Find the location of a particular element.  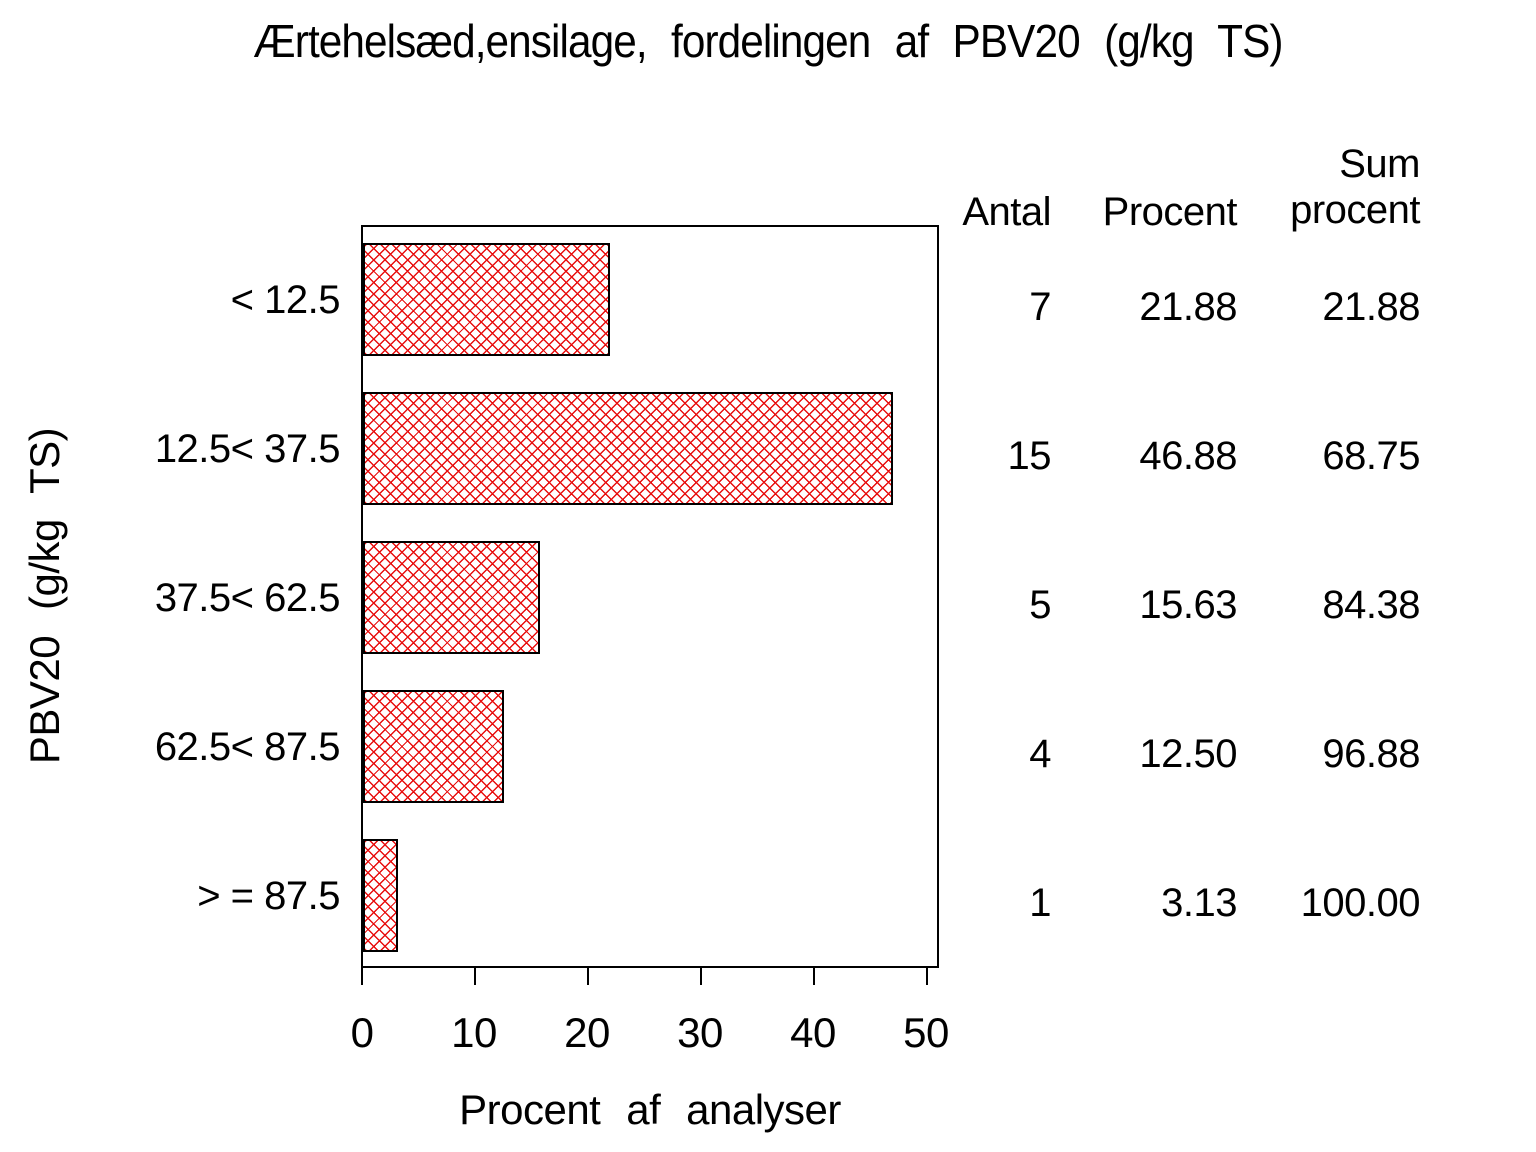

table-header-antal: Antal is located at coordinates (1006, 212).